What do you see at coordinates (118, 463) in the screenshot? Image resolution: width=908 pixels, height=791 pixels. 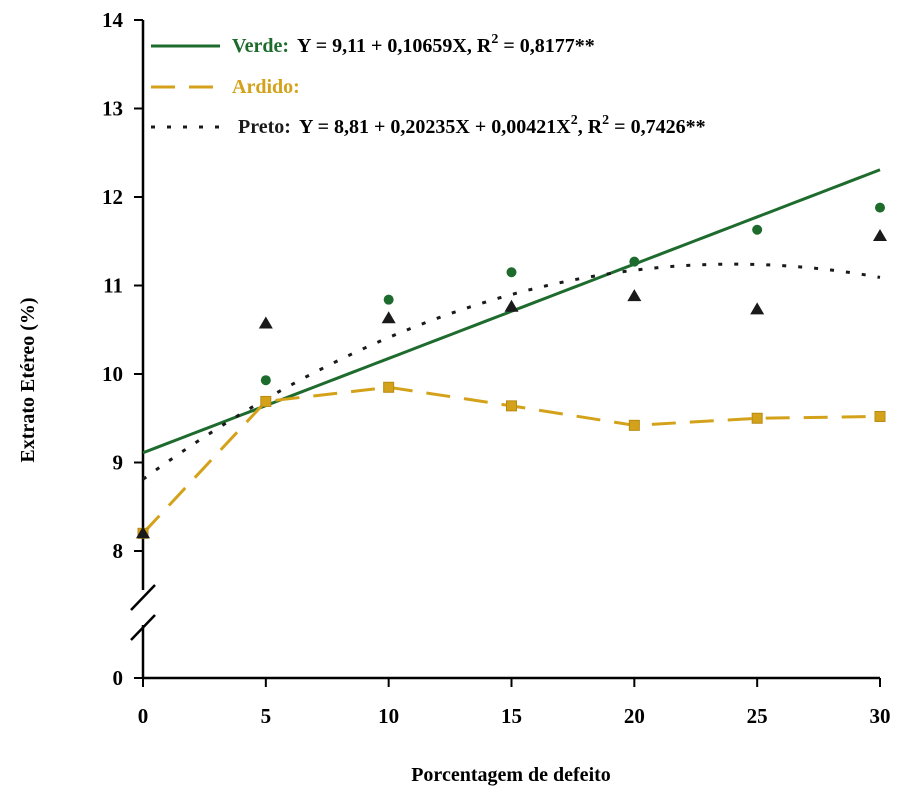 I see `y-tick-label: 9` at bounding box center [118, 463].